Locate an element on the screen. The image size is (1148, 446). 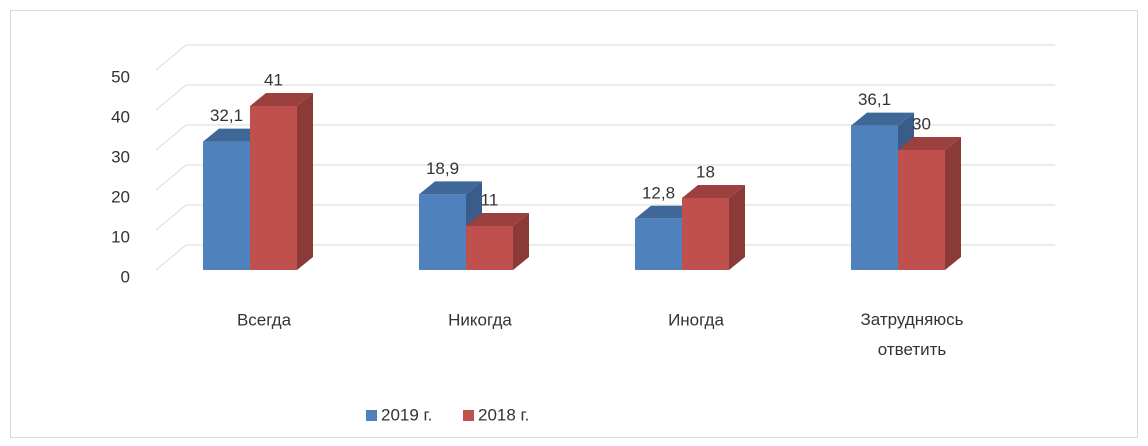
legend-label: 2018 г. is located at coordinates (503, 414).